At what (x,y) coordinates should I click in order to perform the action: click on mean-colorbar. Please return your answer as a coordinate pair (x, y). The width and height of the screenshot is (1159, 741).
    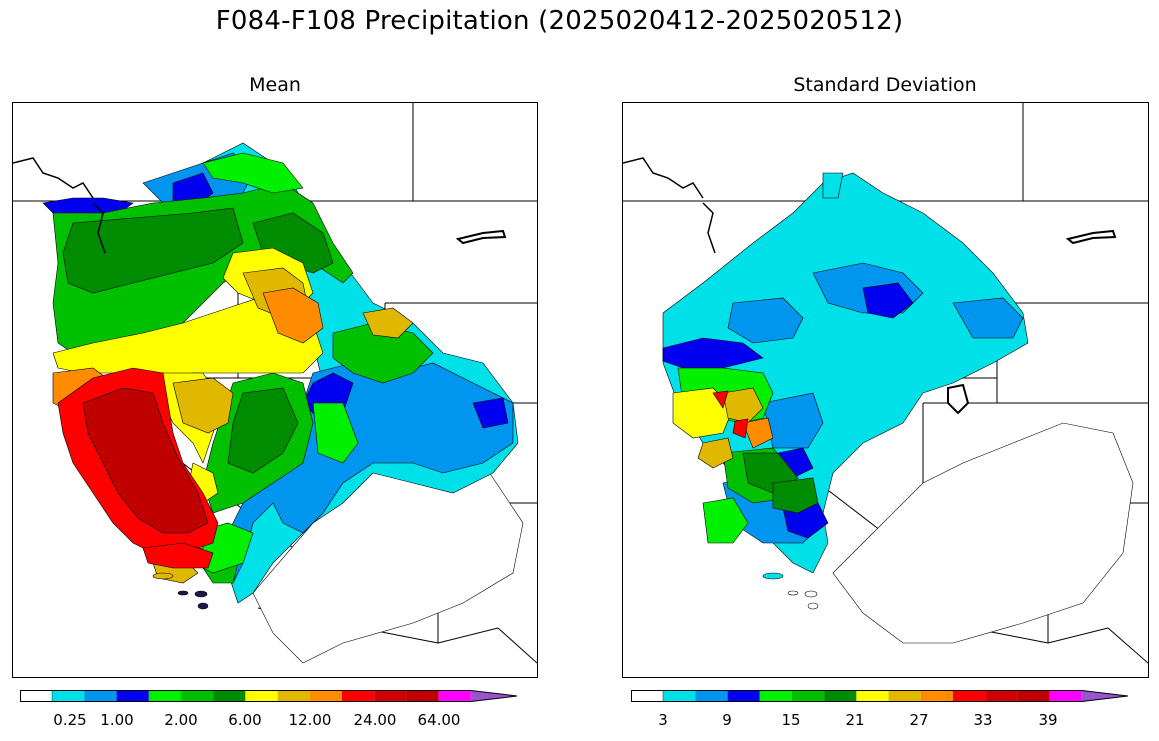
    Looking at the image, I should click on (269, 696).